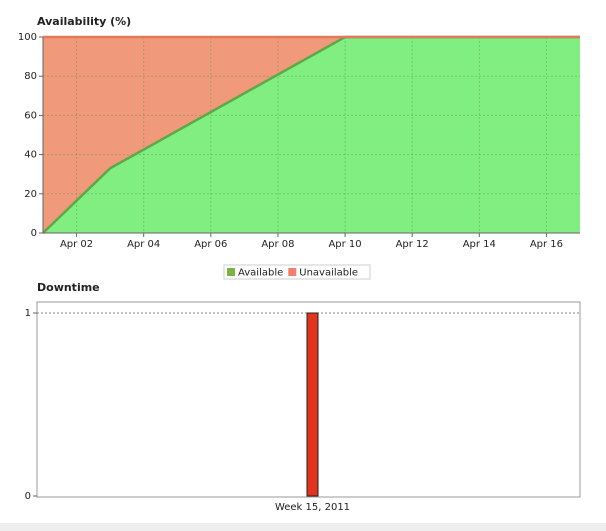 This screenshot has height=531, width=606. I want to click on x-tick-label: Week 15, 2011, so click(312, 507).